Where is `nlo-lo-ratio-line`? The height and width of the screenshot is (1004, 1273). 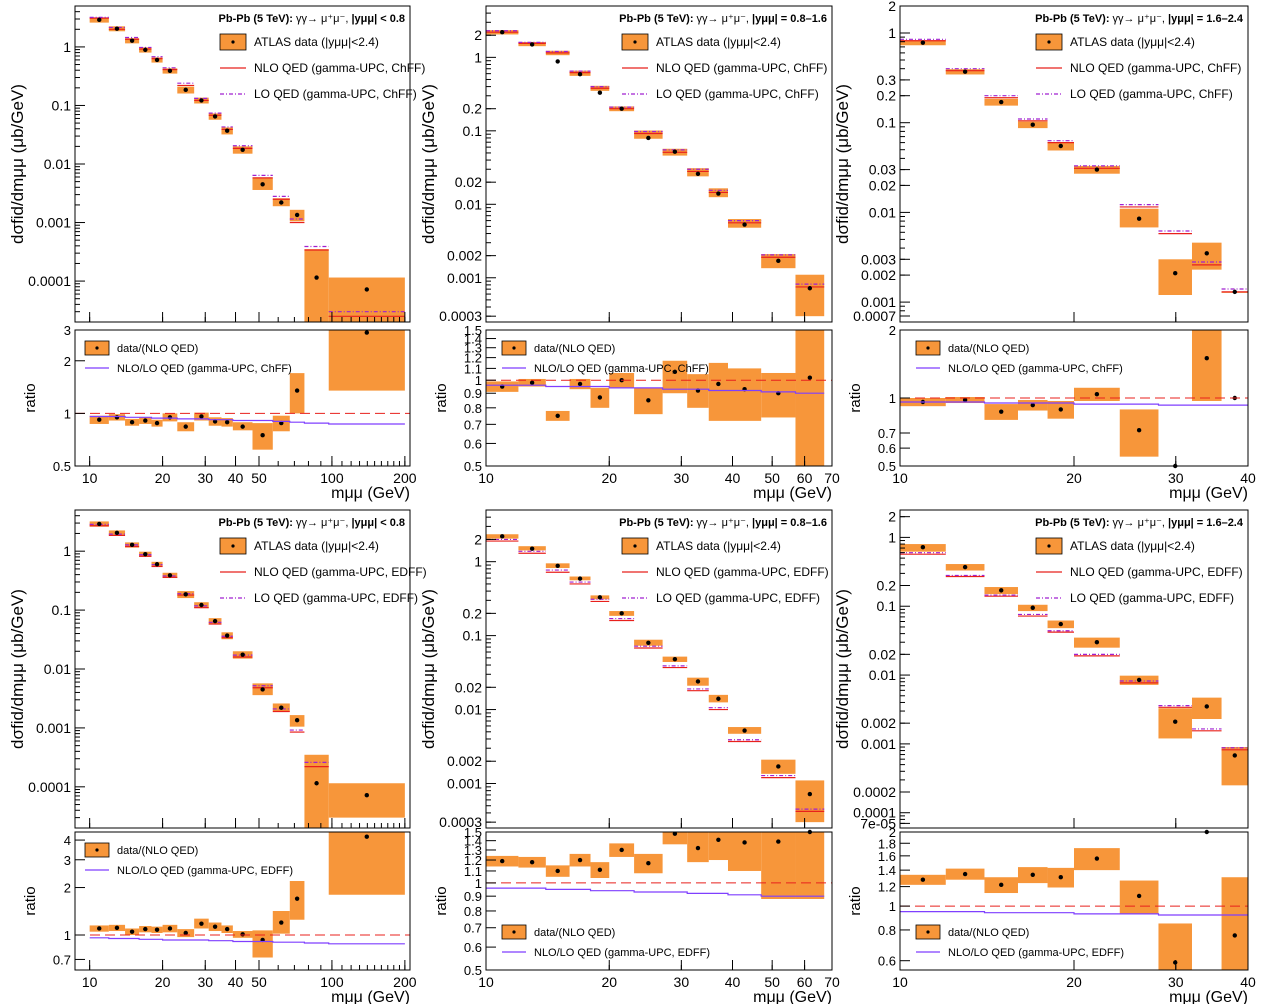 nlo-lo-ratio-line is located at coordinates (1074, 913).